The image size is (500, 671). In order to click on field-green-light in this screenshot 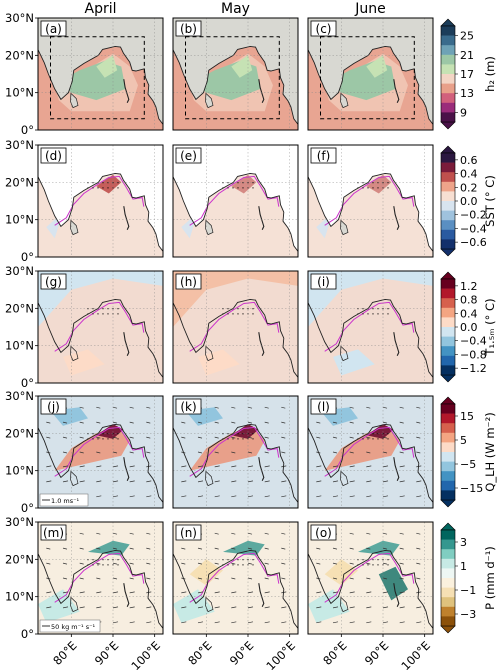, I will do `click(107, 66)`.